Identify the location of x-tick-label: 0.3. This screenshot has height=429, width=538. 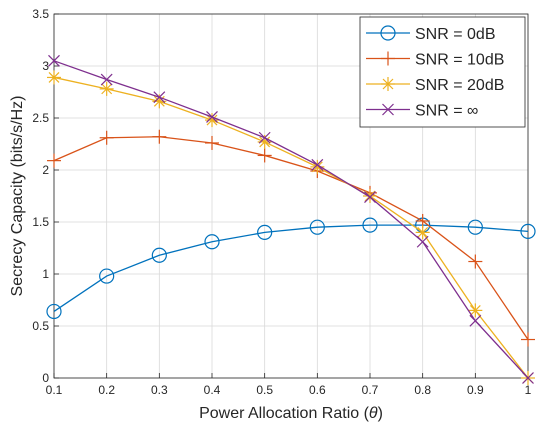
(159, 390).